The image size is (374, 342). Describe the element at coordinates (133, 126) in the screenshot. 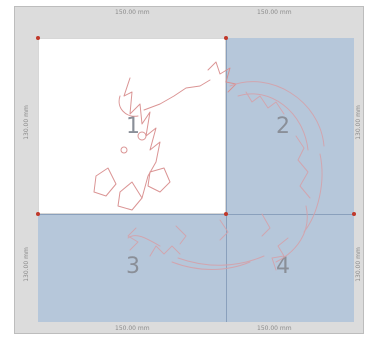

I see `section-number-1: 1` at that location.